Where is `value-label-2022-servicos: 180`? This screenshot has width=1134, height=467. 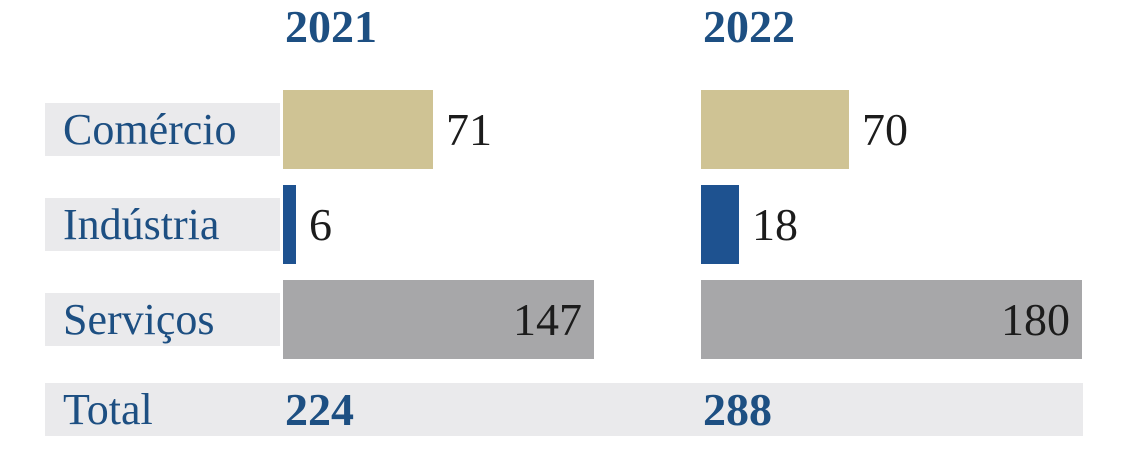
value-label-2022-servicos: 180 is located at coordinates (1035, 319).